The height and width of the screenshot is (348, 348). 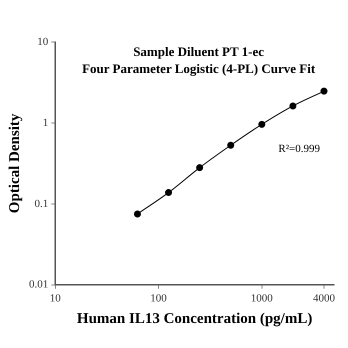 I want to click on y-tick-label: 1, so click(x=45, y=122).